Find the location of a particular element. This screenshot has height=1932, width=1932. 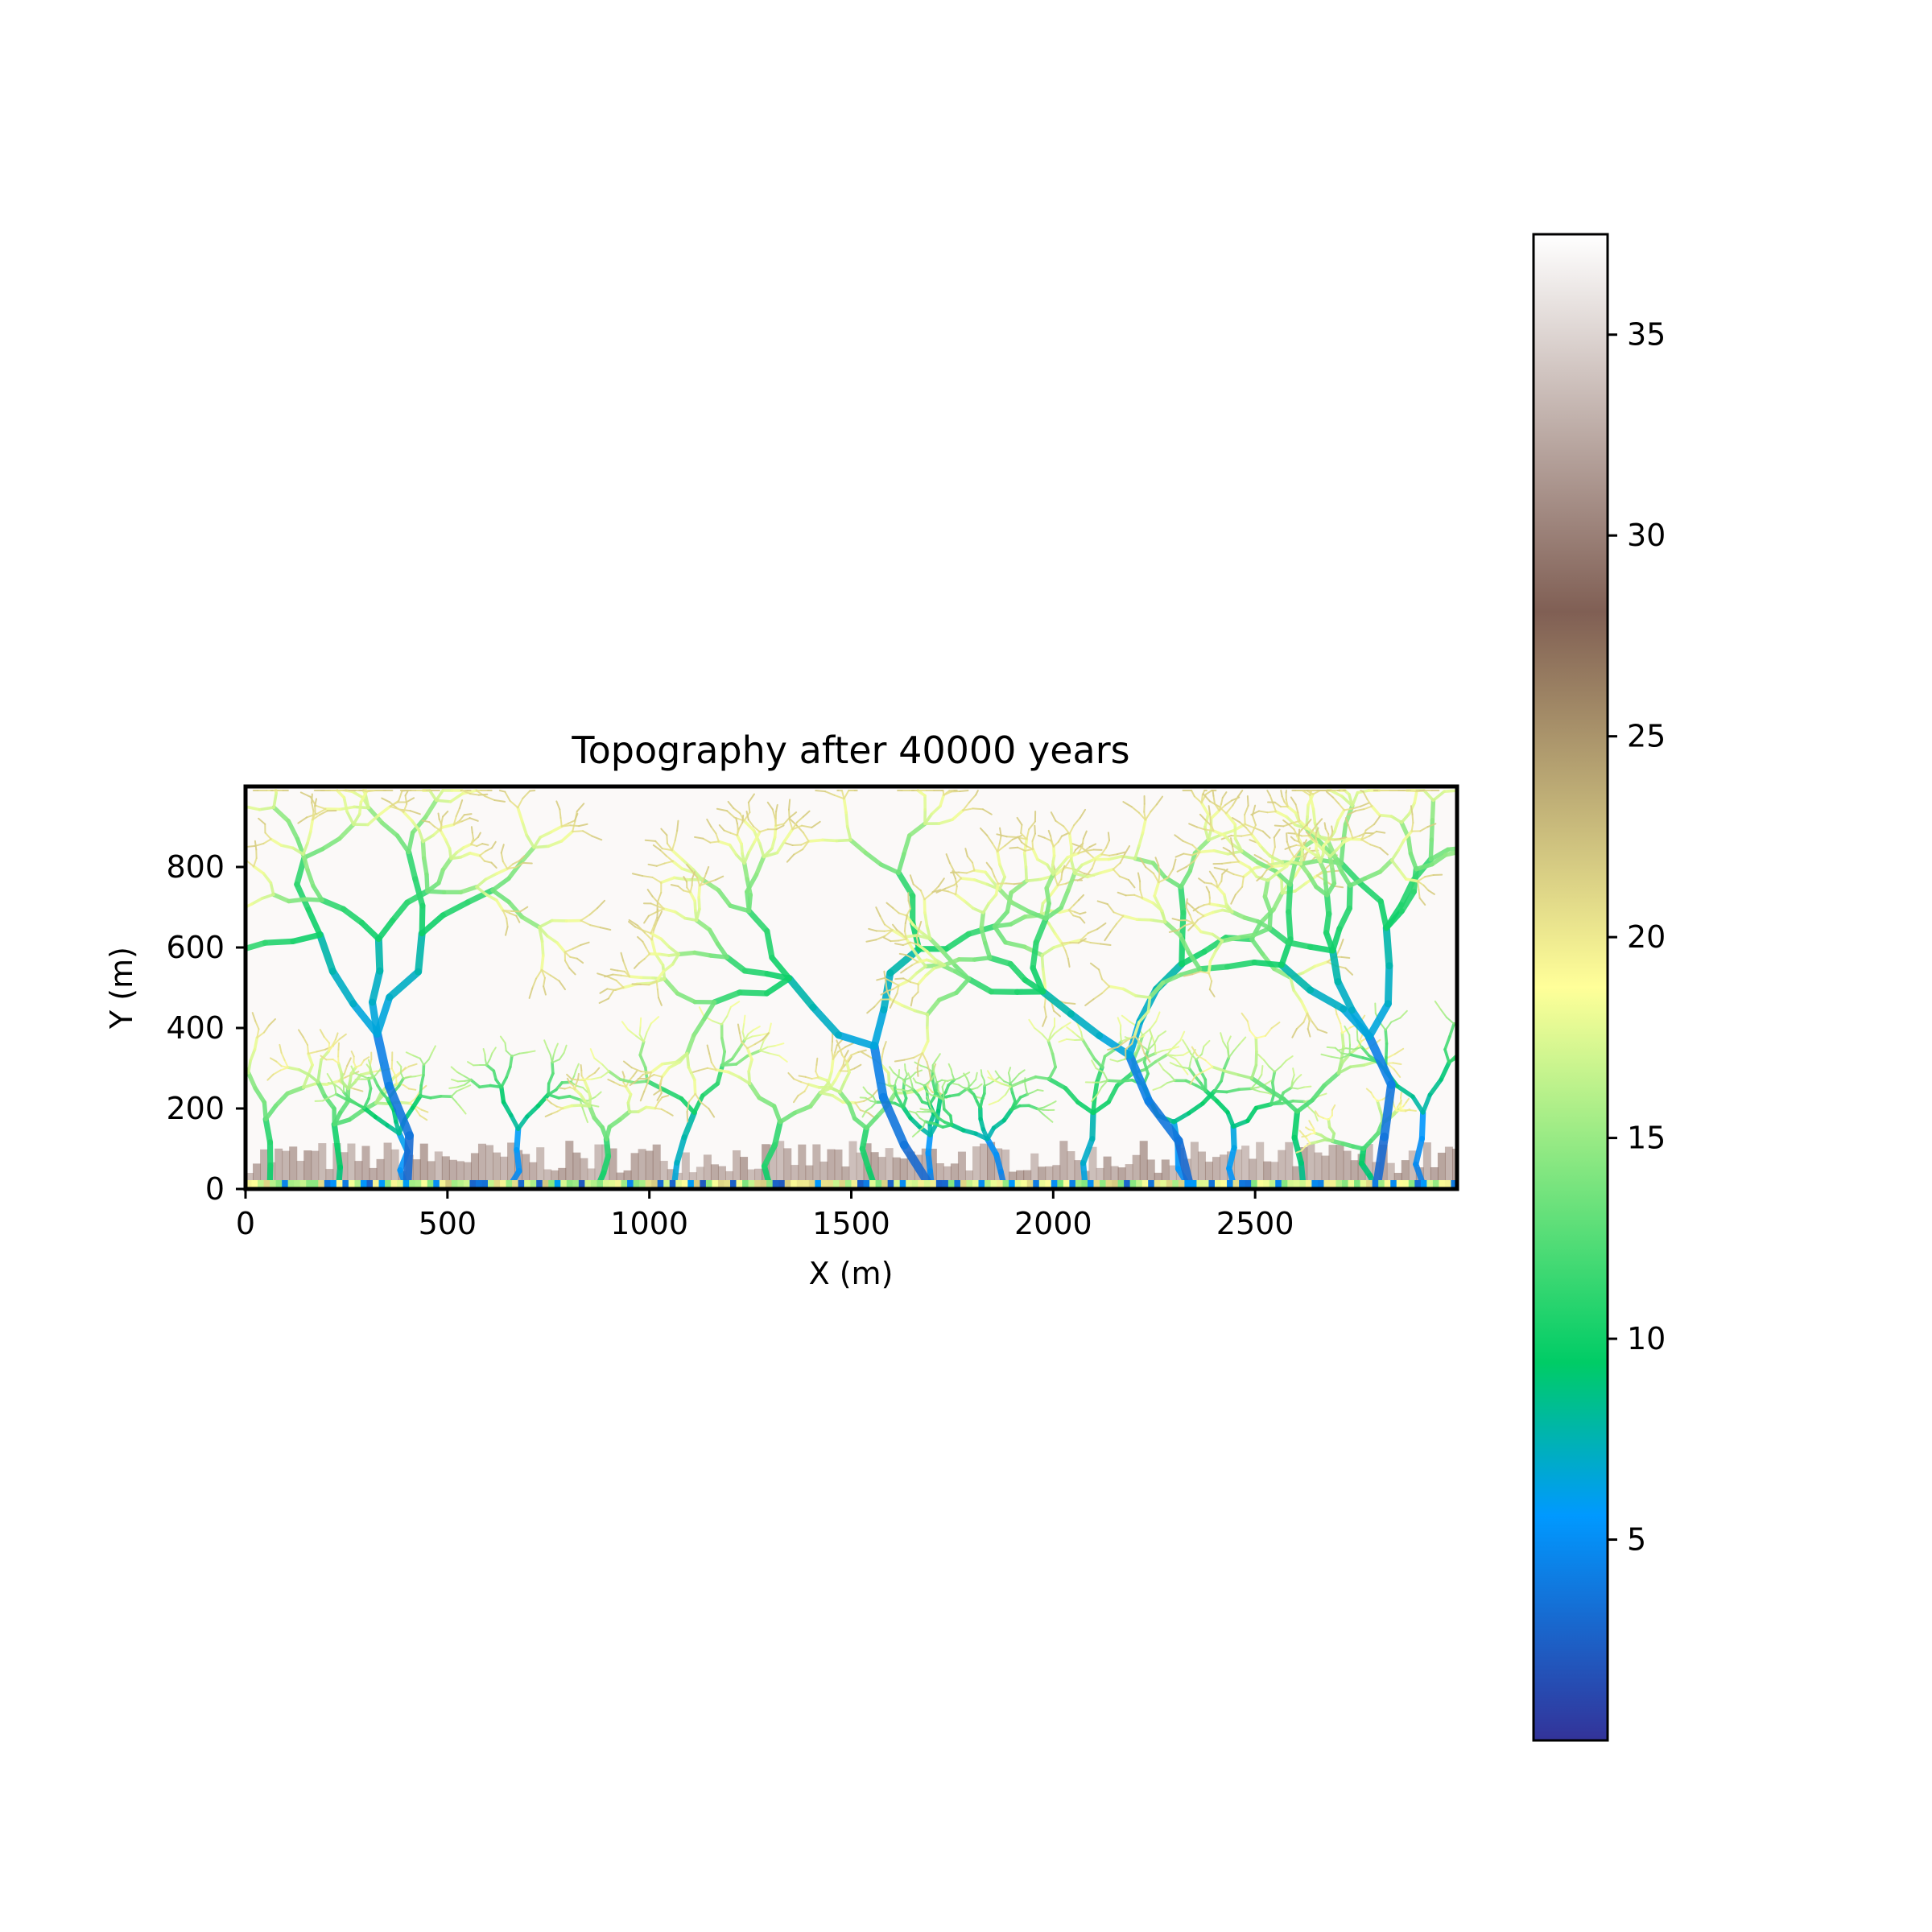

x-tick-label: 0 is located at coordinates (245, 1223).